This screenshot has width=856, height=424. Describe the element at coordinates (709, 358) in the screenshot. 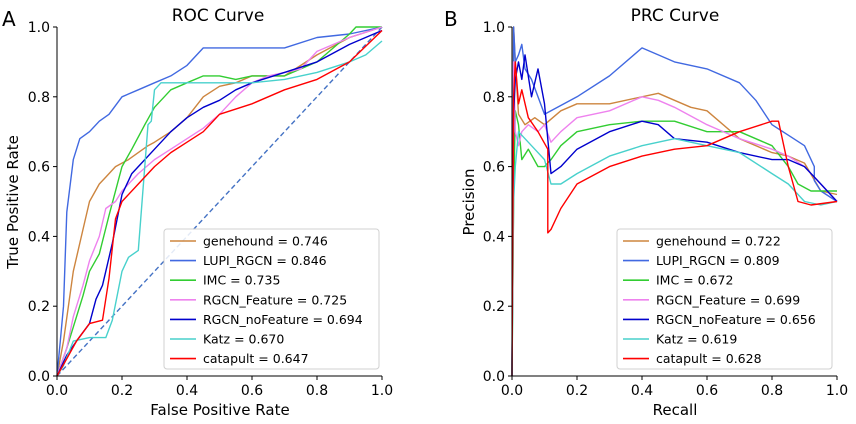

I see `prc-legend-entry: catapult = 0.628` at that location.